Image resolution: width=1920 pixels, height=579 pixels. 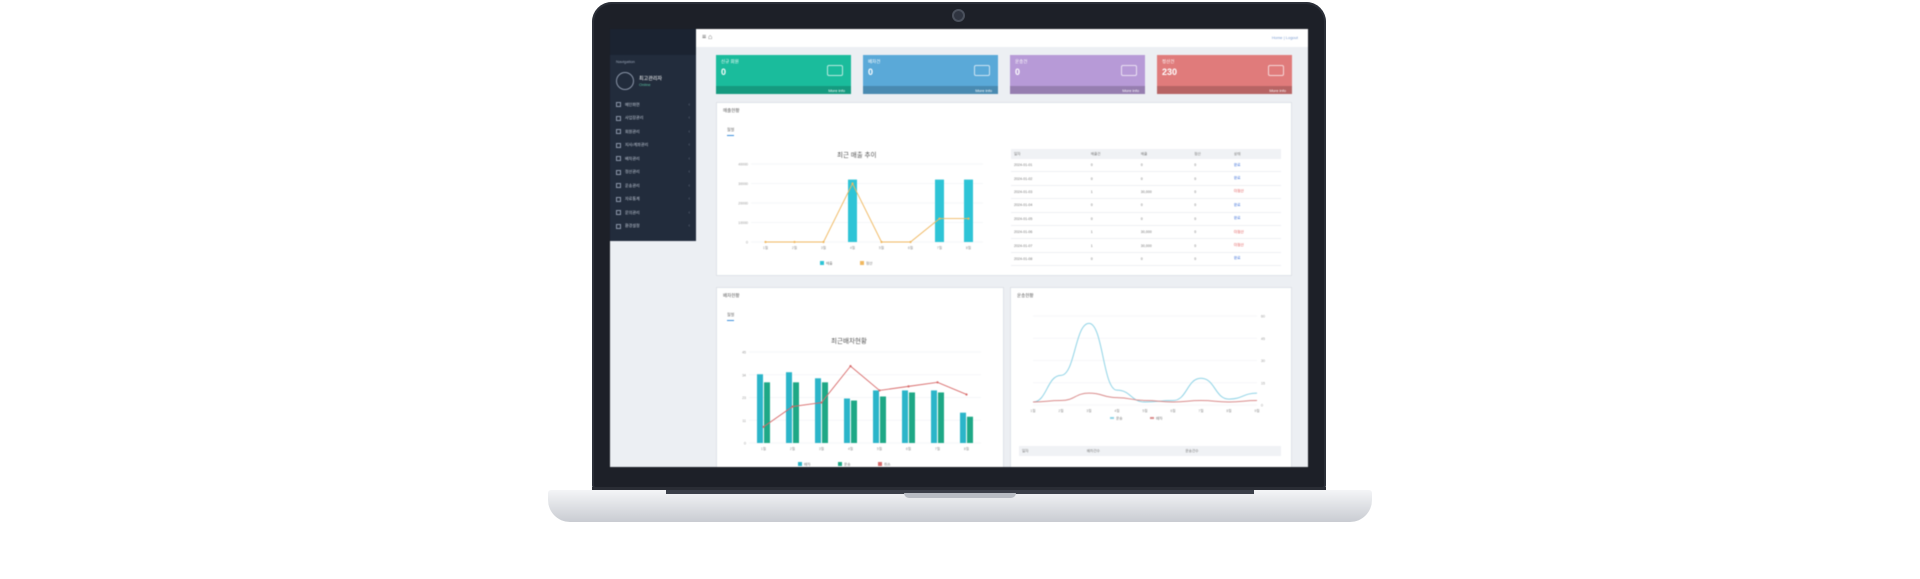 What do you see at coordinates (968, 247) in the screenshot?
I see `x-tick-label: 8월` at bounding box center [968, 247].